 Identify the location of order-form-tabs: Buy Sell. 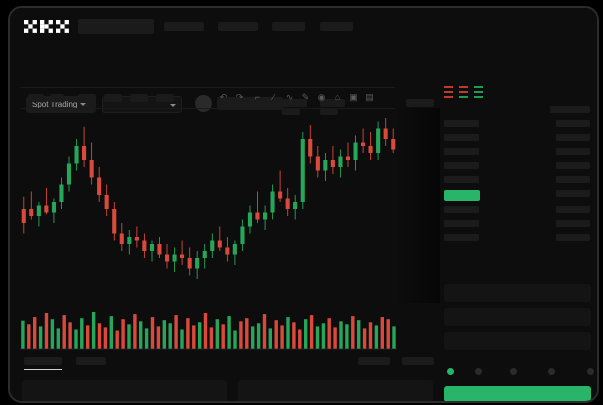
(517, 265).